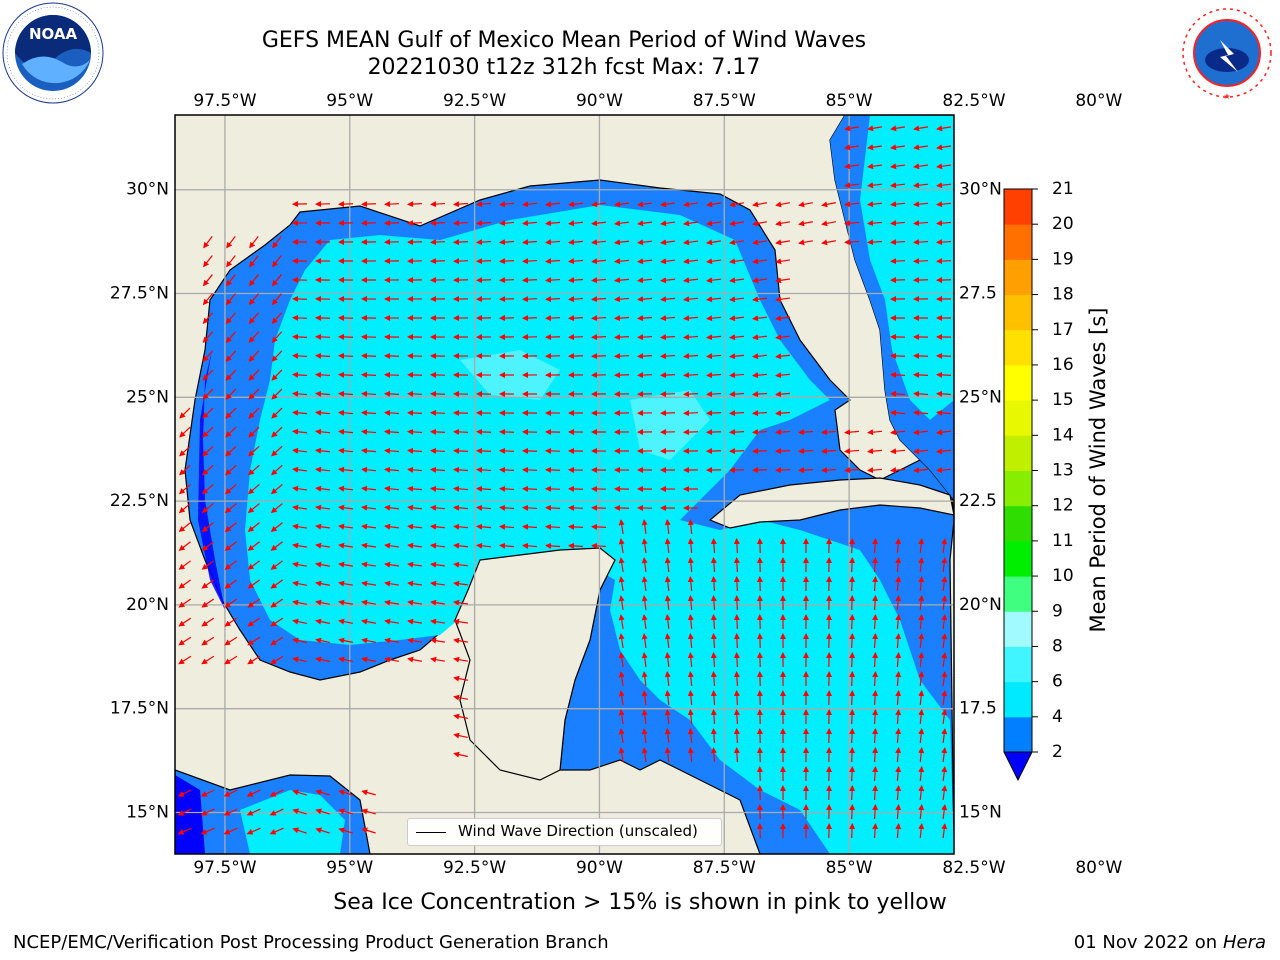 The image size is (1280, 960). What do you see at coordinates (657, 868) in the screenshot?
I see `bottom-longitude-labels: 97.5°W 95°W 92.5°W 90°W 87.5°W 85°W 82.5°W 80°W` at bounding box center [657, 868].